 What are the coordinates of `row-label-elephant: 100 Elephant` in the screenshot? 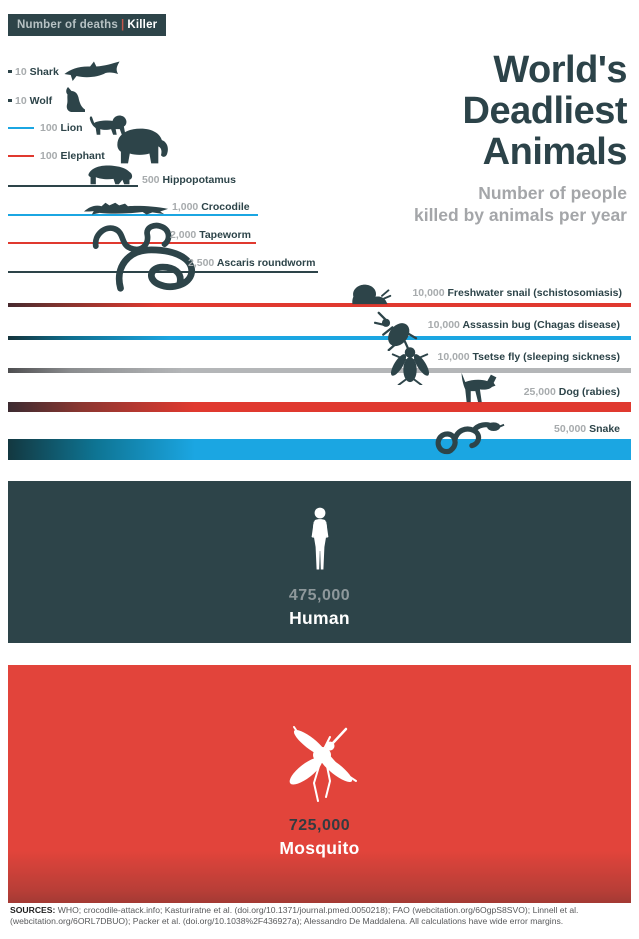 It's located at (72, 156).